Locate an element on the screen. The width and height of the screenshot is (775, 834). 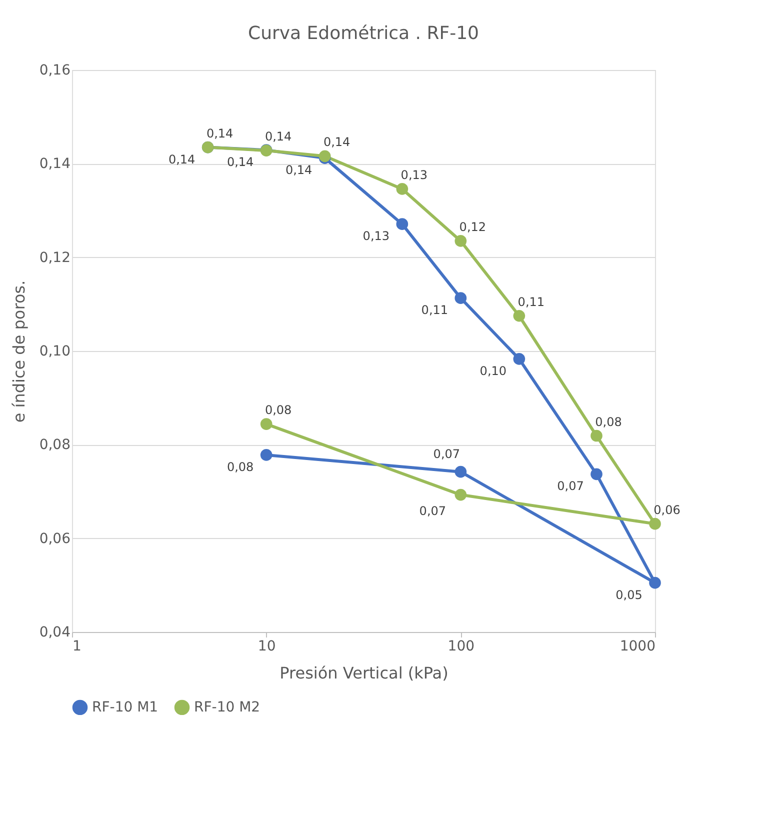
legend-label: RF-10 M2 is located at coordinates (227, 707).